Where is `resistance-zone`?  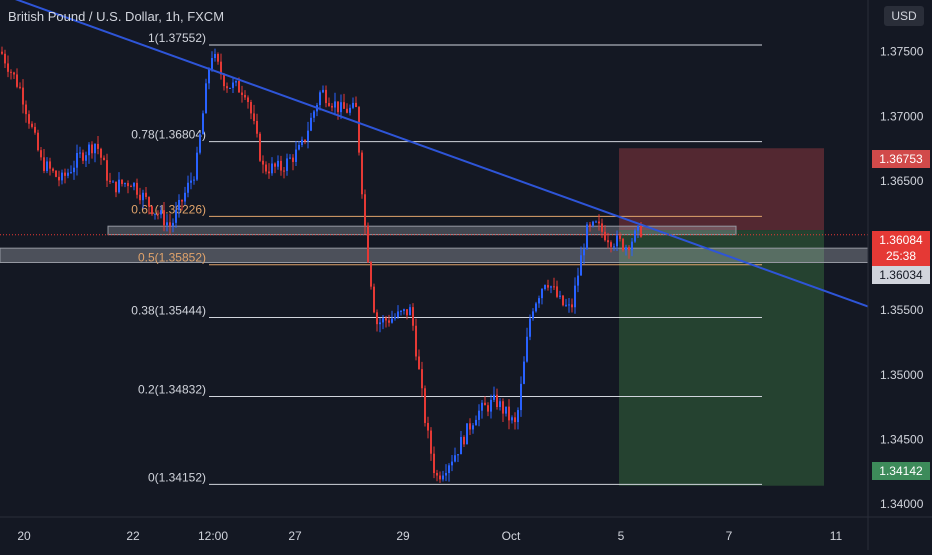
resistance-zone is located at coordinates (422, 230).